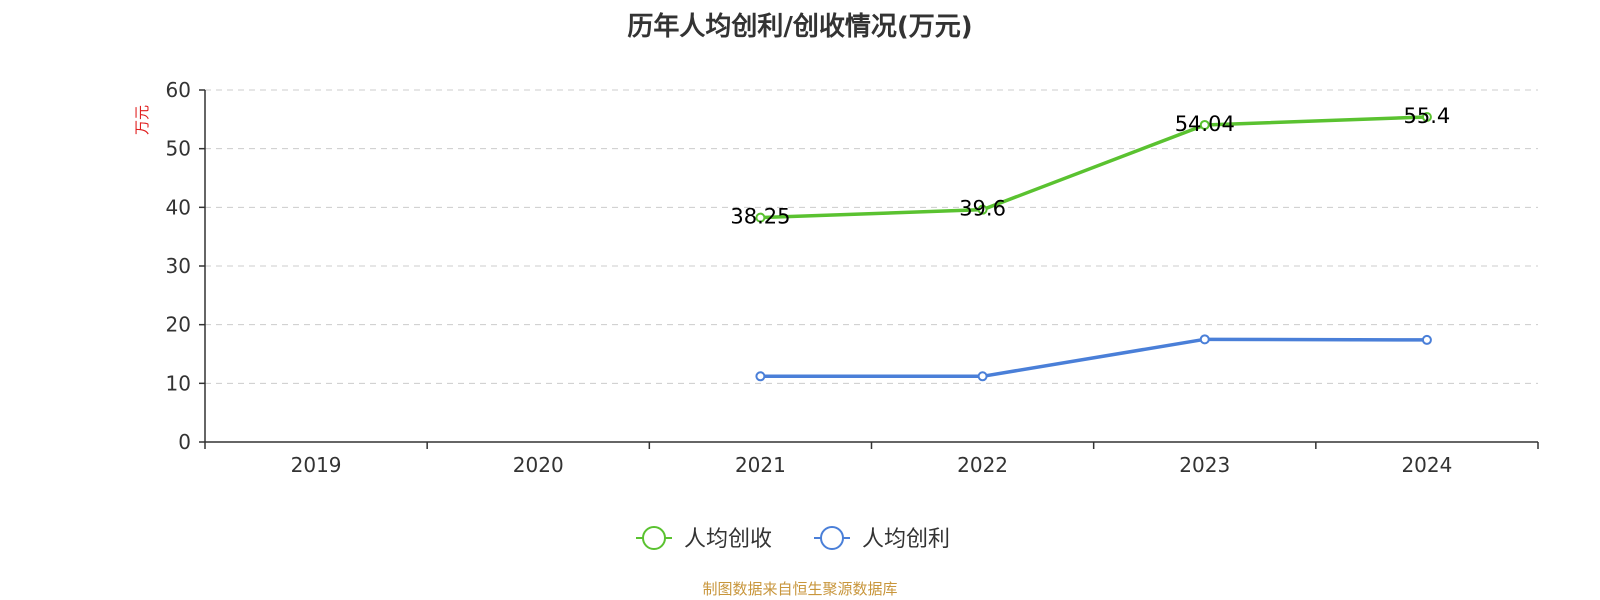 This screenshot has width=1600, height=600. Describe the element at coordinates (800, 27) in the screenshot. I see `chart-title: 历年人均创利/创收情况(万元)` at that location.